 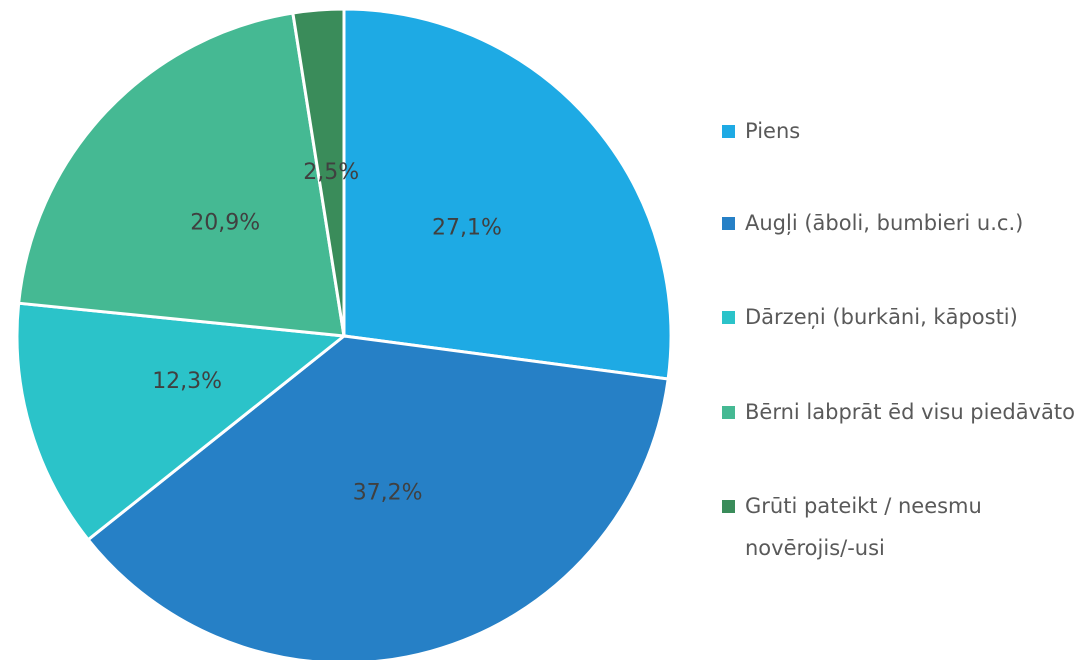 I want to click on legend-item: Bērni labprāt ēd visu piedāvāto, so click(x=899, y=412).